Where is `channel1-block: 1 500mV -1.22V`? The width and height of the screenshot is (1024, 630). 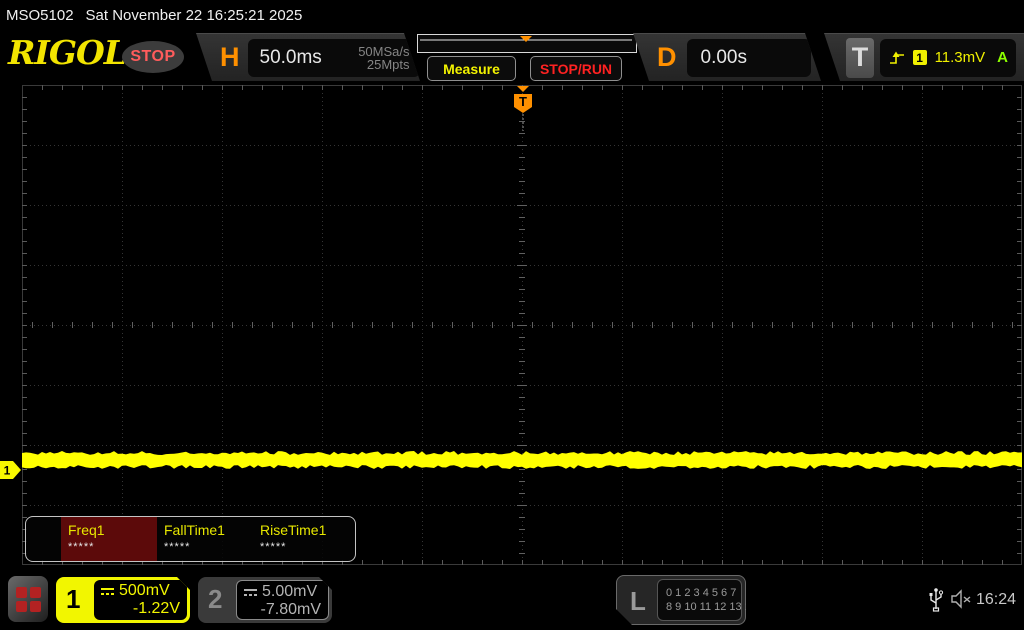
channel1-block: 1 500mV -1.22V is located at coordinates (123, 600).